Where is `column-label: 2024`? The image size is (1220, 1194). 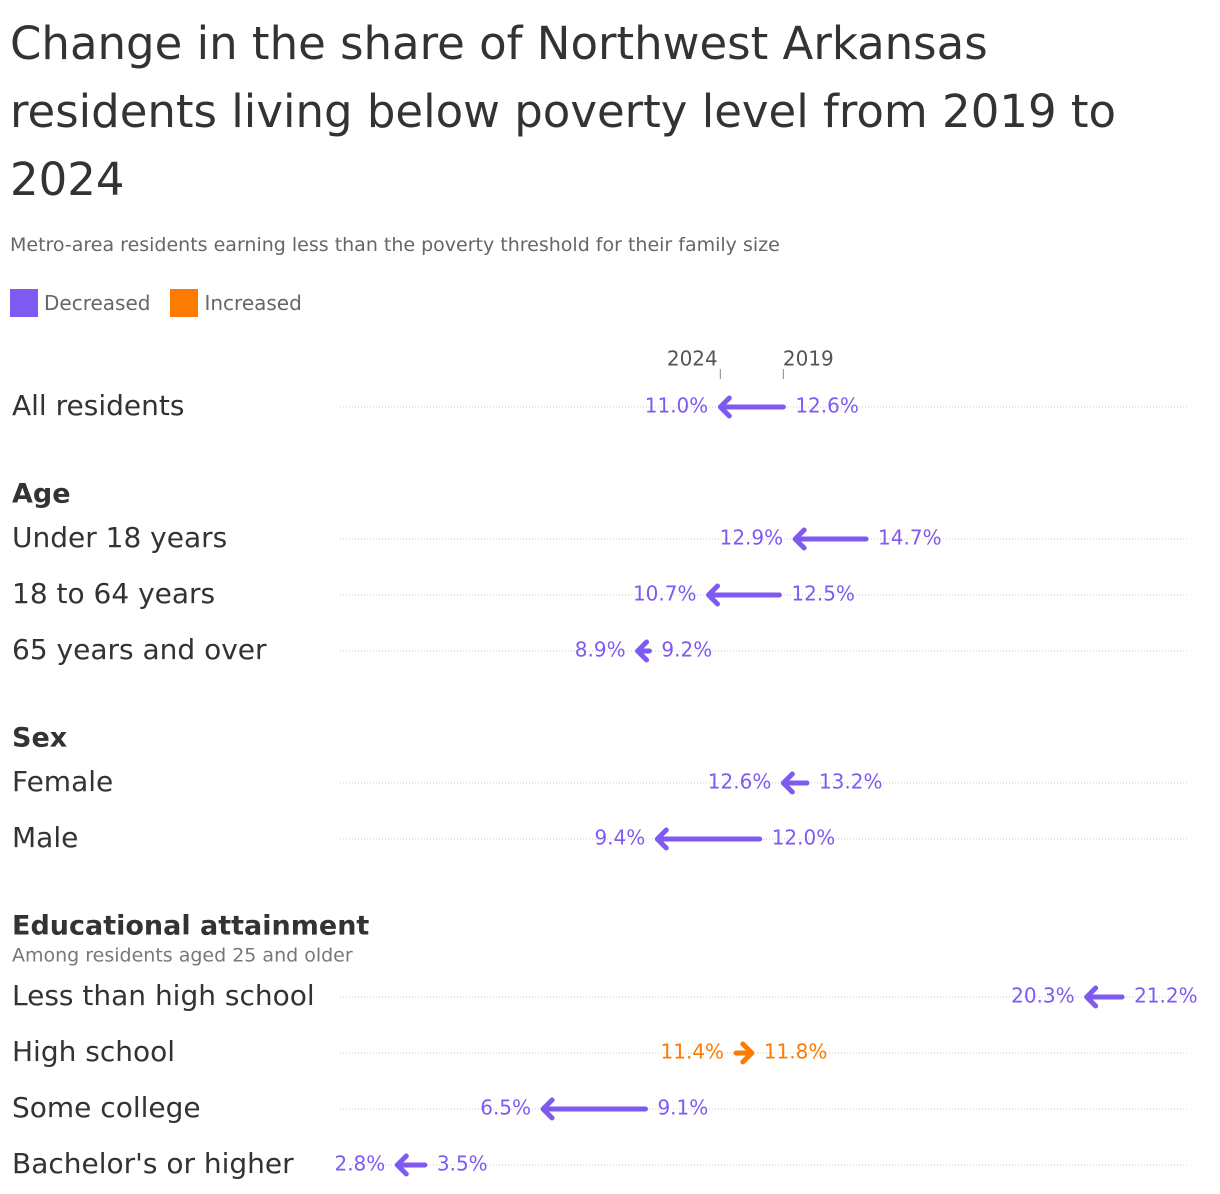
column-label: 2024 is located at coordinates (692, 359).